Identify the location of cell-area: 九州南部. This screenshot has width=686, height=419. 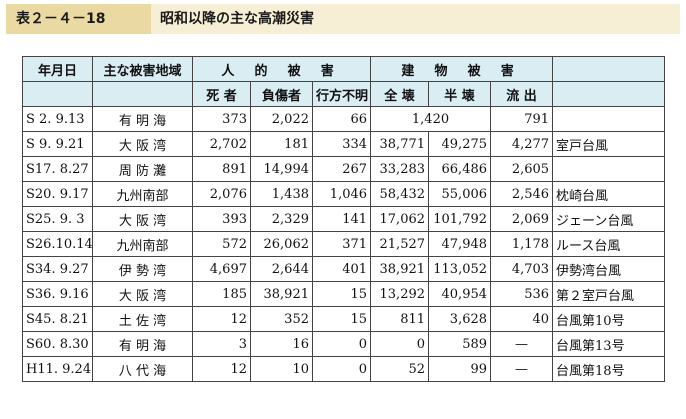
(142, 244).